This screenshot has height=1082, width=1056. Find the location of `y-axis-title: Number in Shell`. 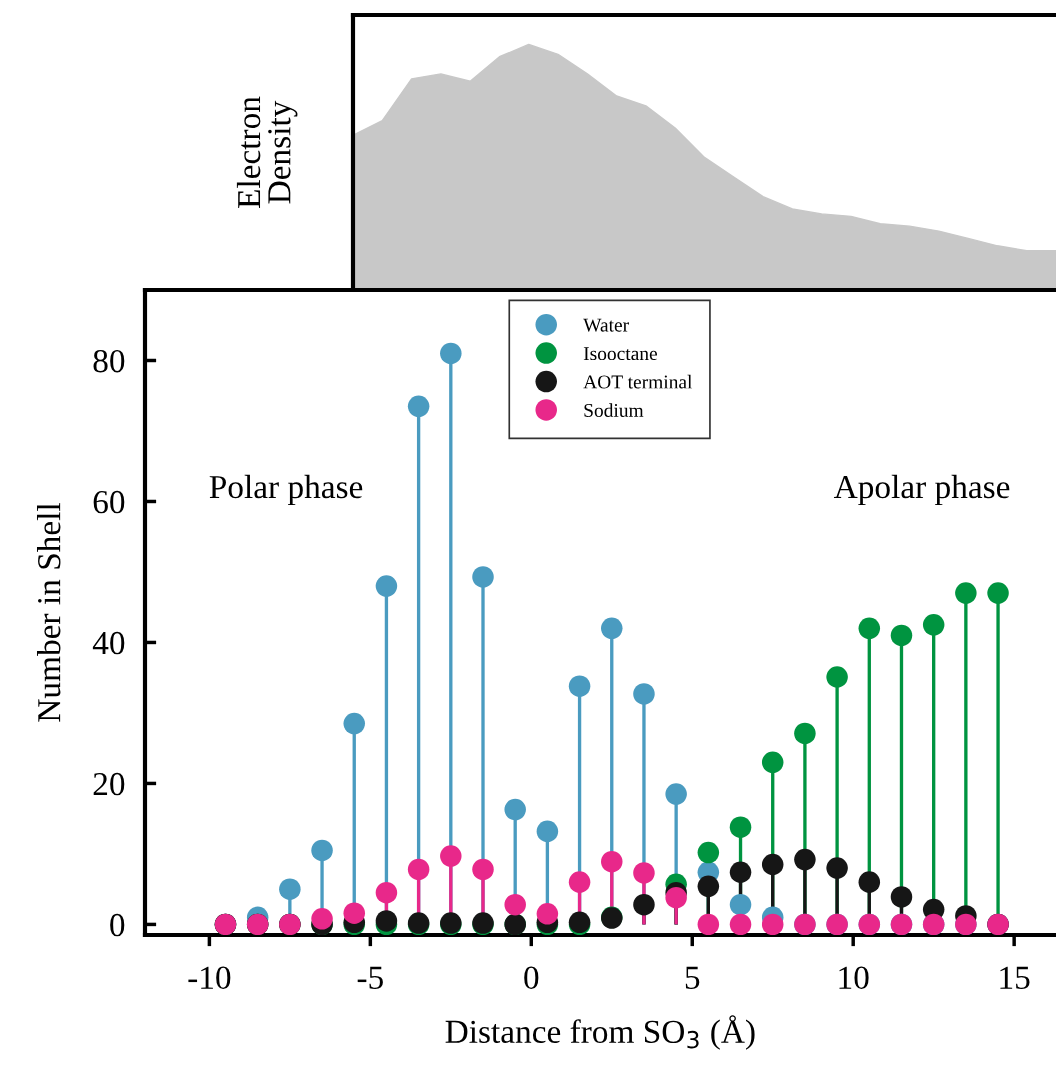

y-axis-title: Number in Shell is located at coordinates (48, 612).